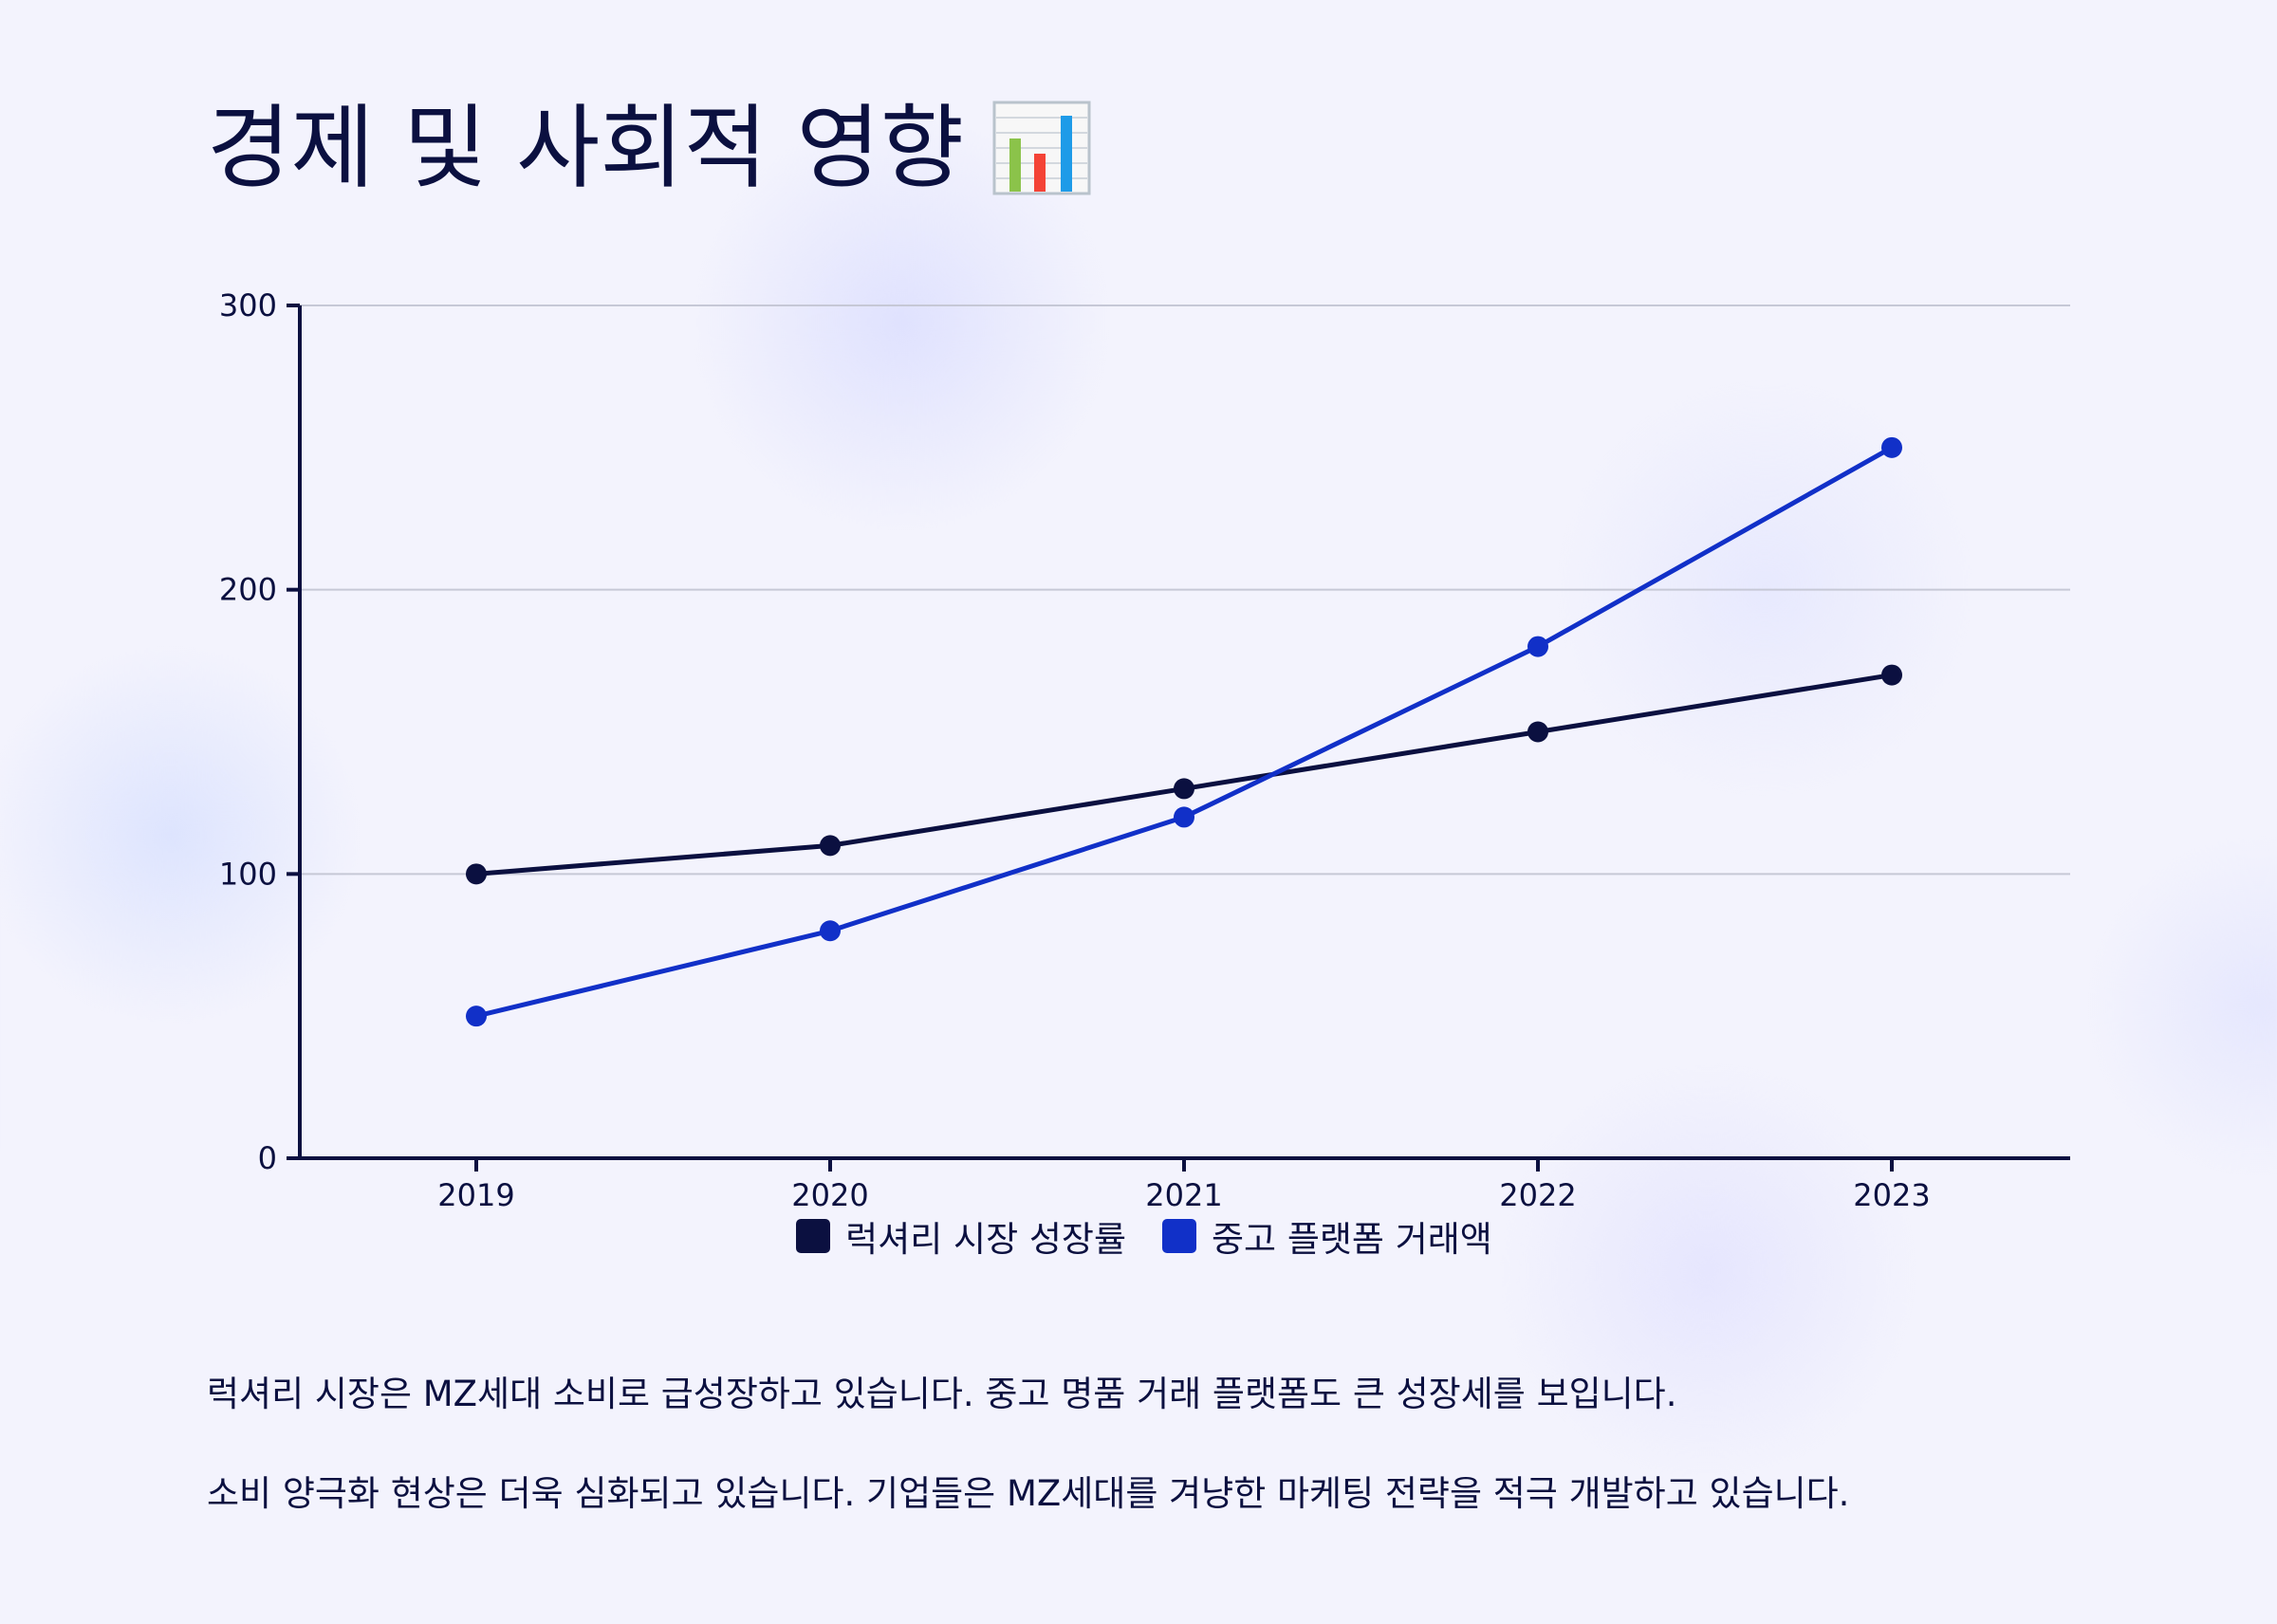 This screenshot has width=2277, height=1624. I want to click on data-point-s1-2020, so click(830, 845).